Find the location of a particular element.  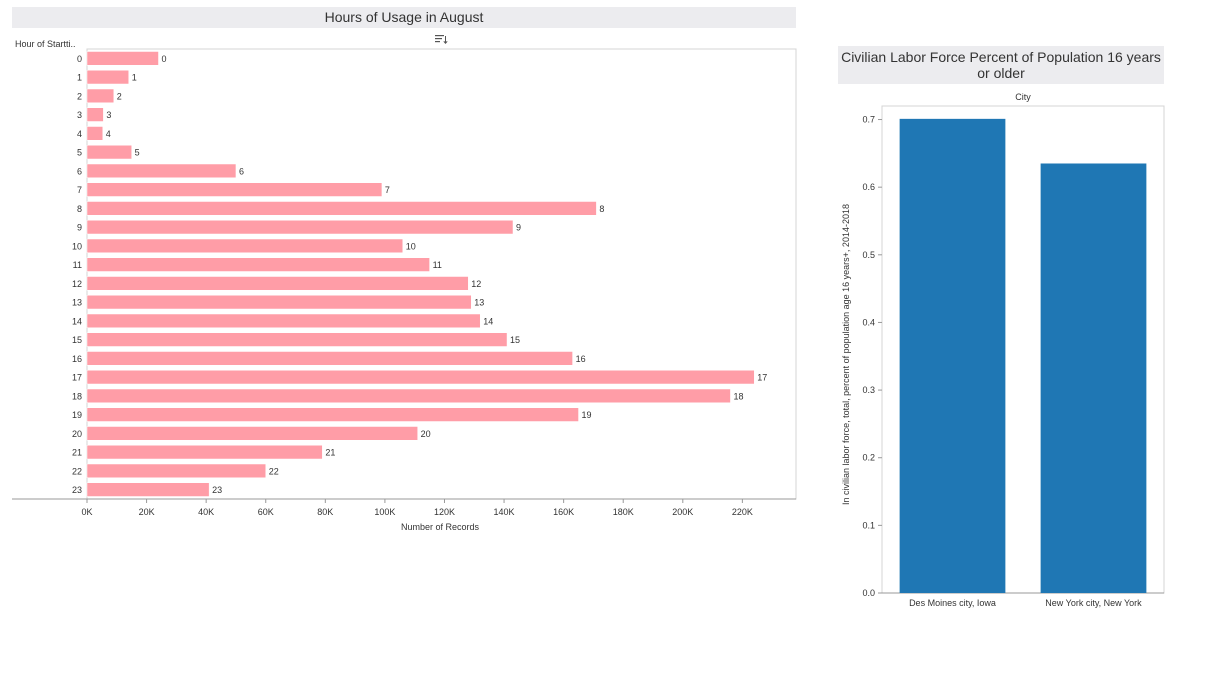

y-tick-label: 0.0 is located at coordinates (868, 593).